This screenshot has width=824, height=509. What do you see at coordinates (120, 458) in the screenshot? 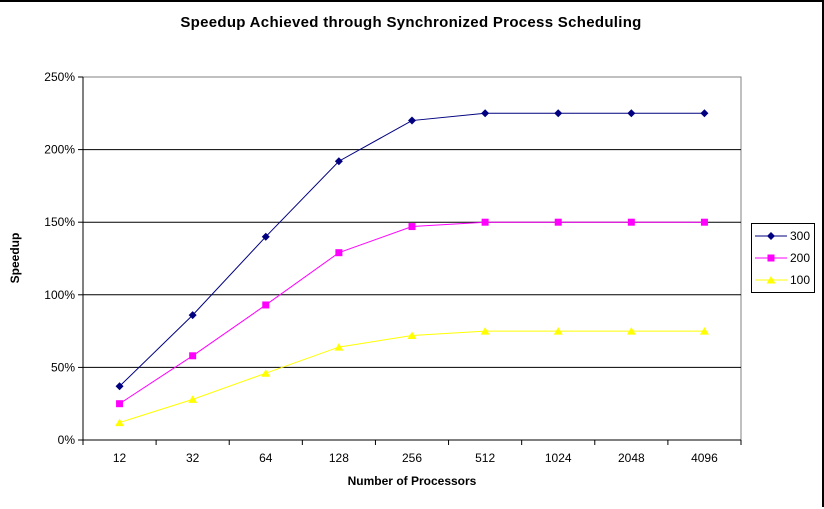
I see `x-tick-label: 12` at bounding box center [120, 458].